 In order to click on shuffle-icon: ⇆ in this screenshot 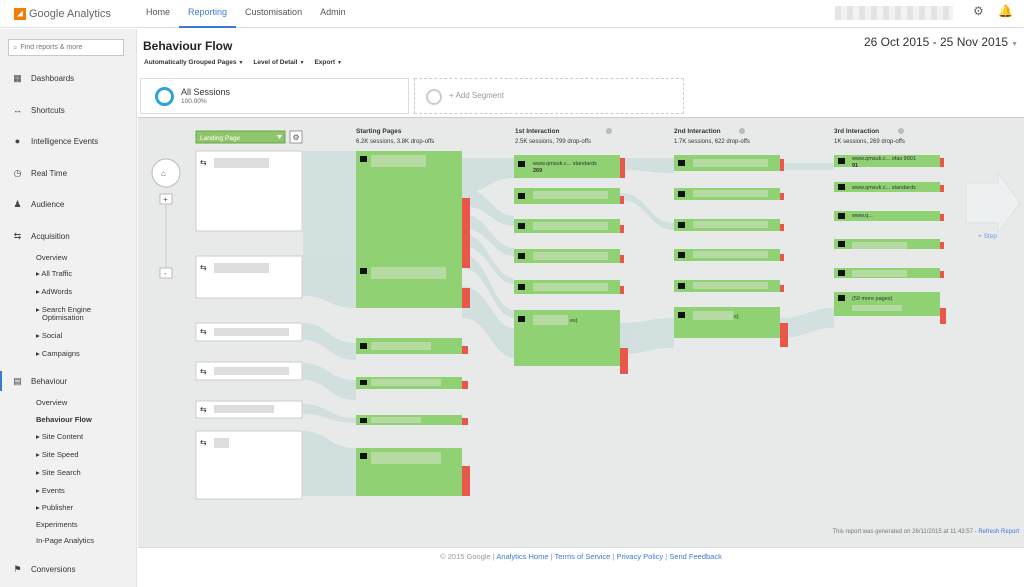, I will do `click(203, 162)`.